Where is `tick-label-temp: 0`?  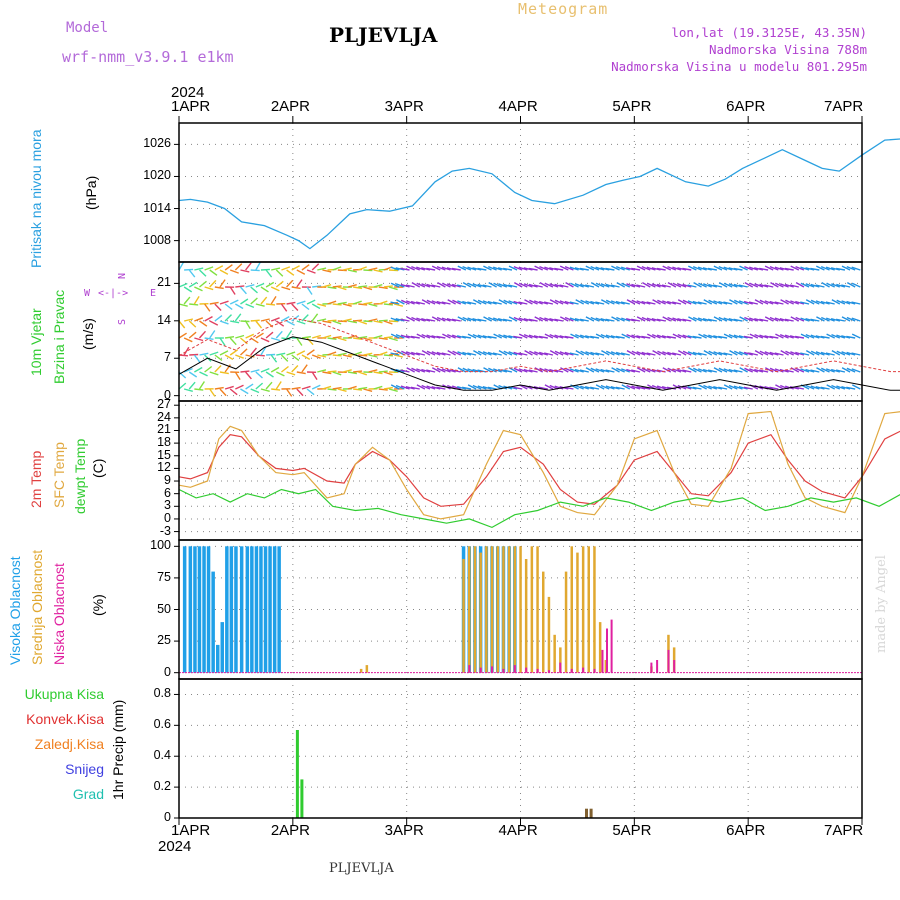
tick-label-temp: 0 is located at coordinates (167, 517).